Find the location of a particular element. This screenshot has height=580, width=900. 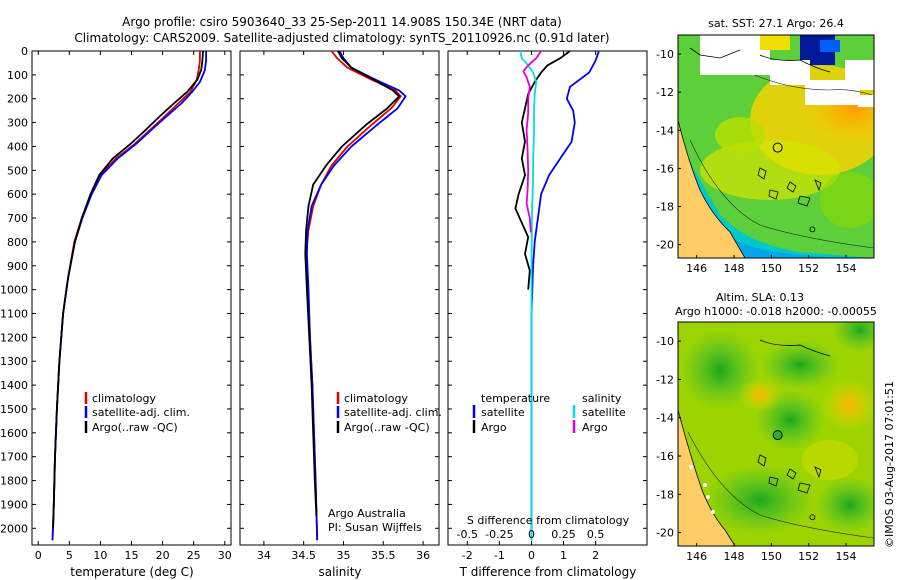

salinity-lines is located at coordinates (355, 295).